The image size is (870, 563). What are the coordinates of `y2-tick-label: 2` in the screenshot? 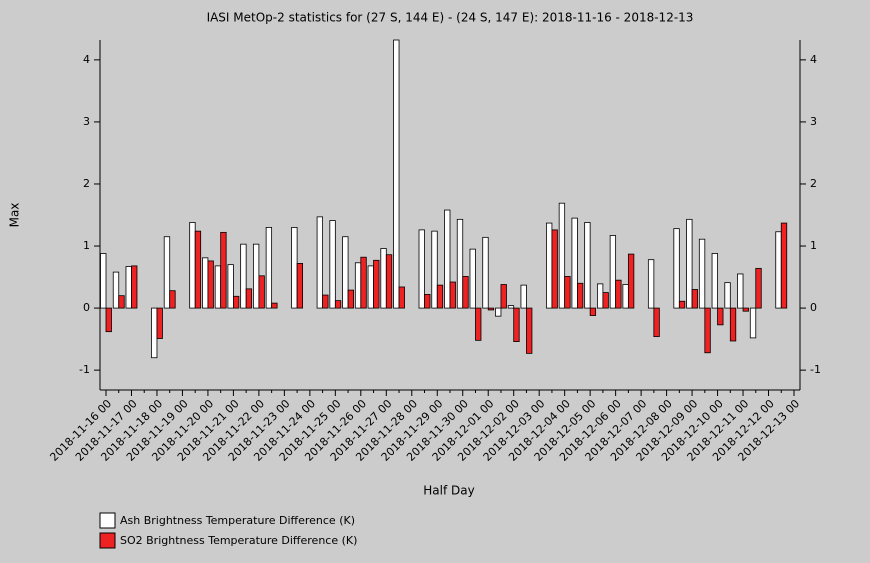 It's located at (813, 183).